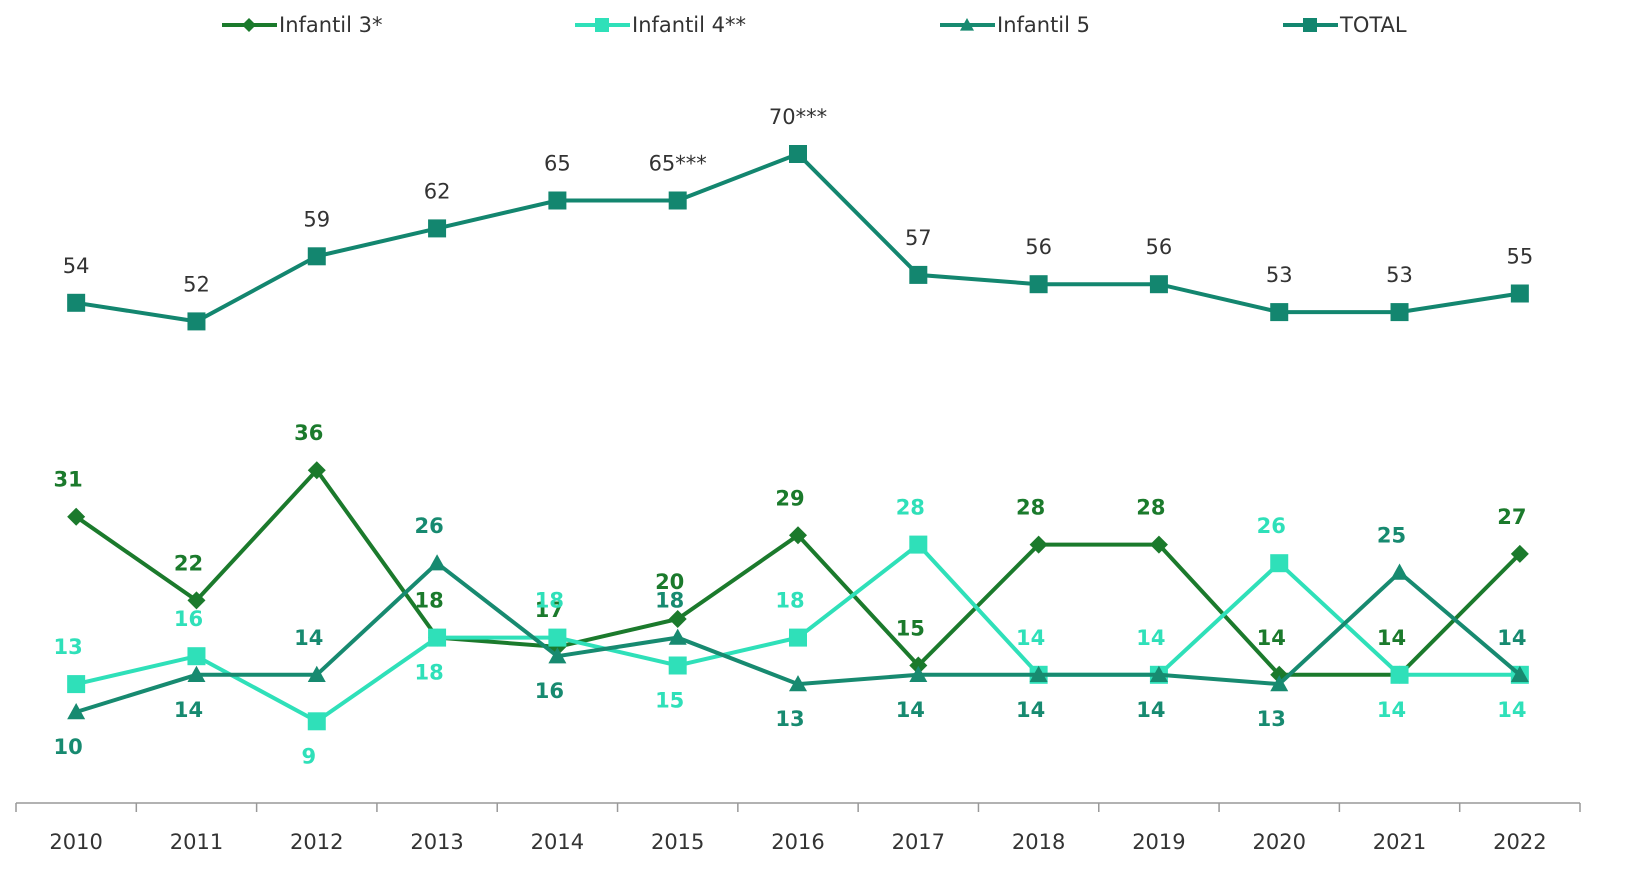 This screenshot has width=1631, height=889. Describe the element at coordinates (557, 164) in the screenshot. I see `data-label: 65` at that location.